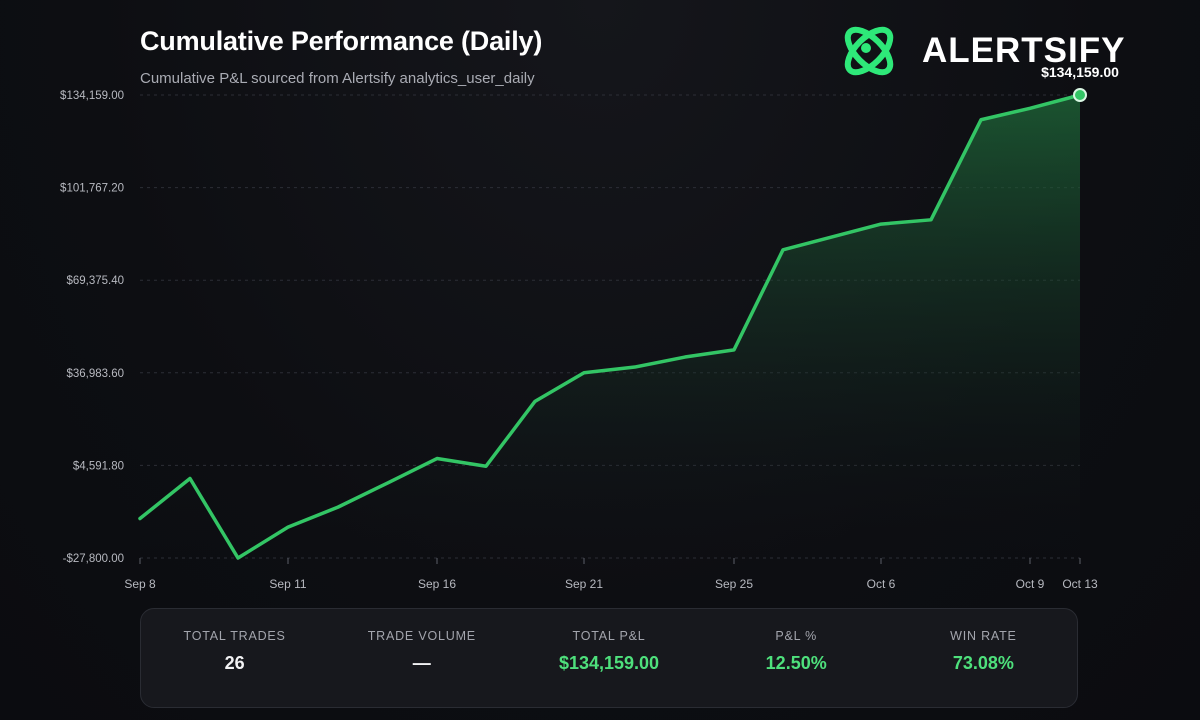  Describe the element at coordinates (92, 96) in the screenshot. I see `y-tick-label: $134,159.00` at that location.